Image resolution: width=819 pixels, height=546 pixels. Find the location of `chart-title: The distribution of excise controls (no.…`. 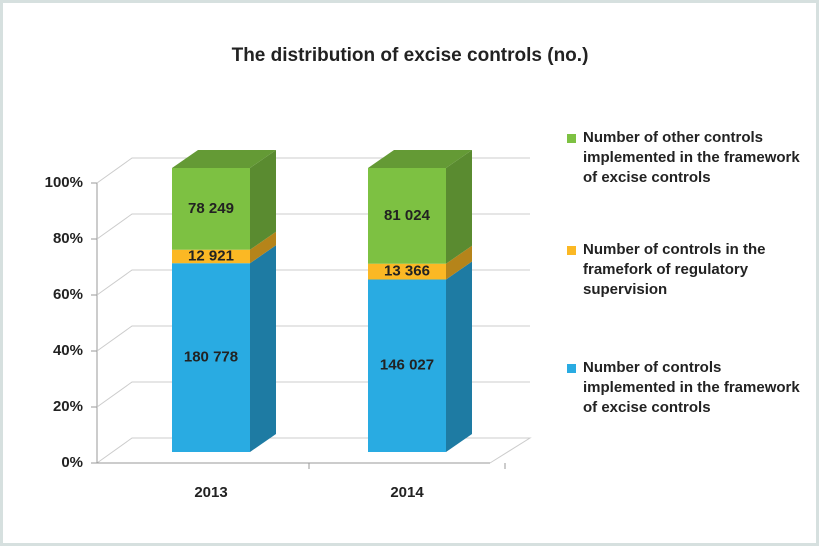

chart-title: The distribution of excise controls (no.… is located at coordinates (410, 55).